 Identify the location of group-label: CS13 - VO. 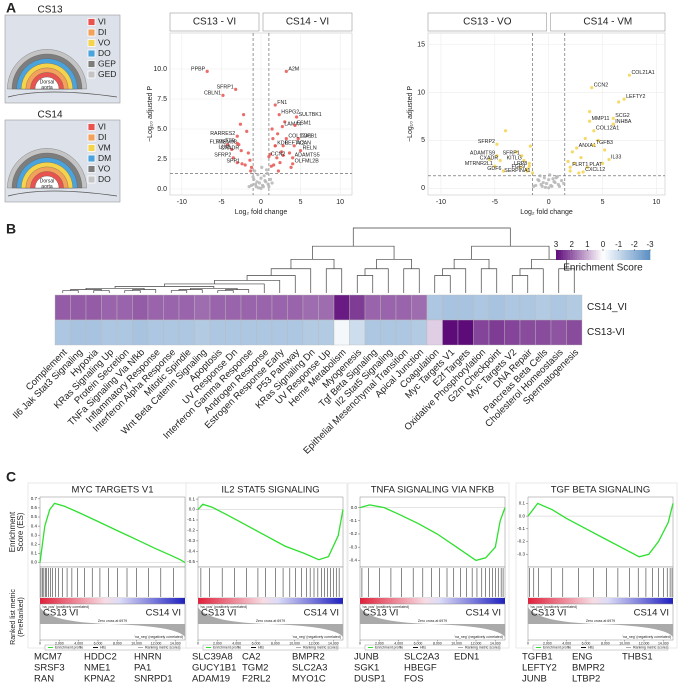
(487, 22).